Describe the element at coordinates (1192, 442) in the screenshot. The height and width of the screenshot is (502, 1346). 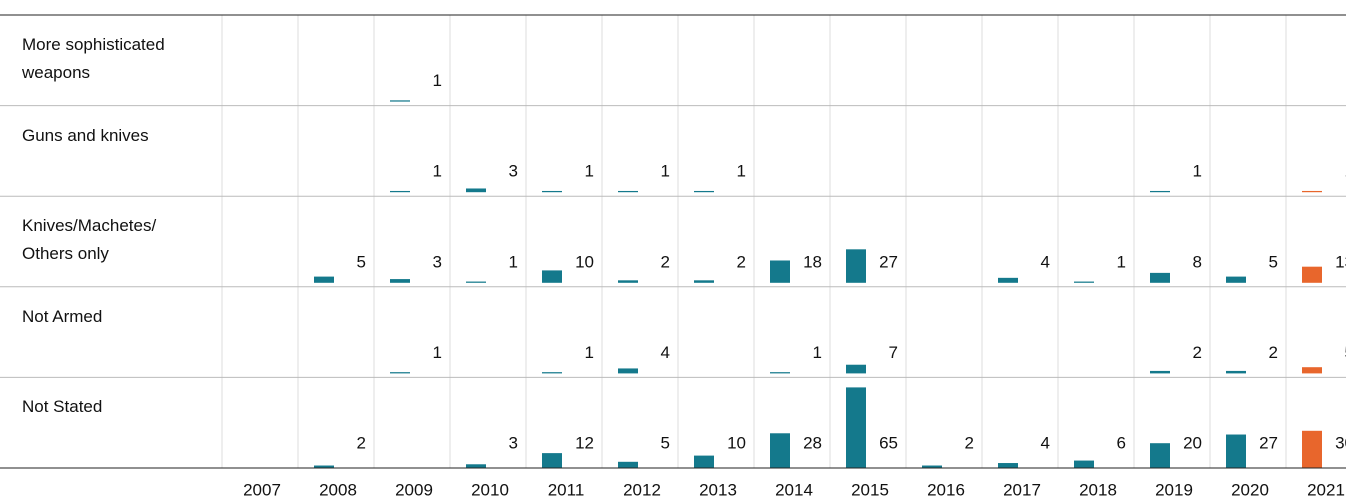
I see `value-label: 20` at that location.